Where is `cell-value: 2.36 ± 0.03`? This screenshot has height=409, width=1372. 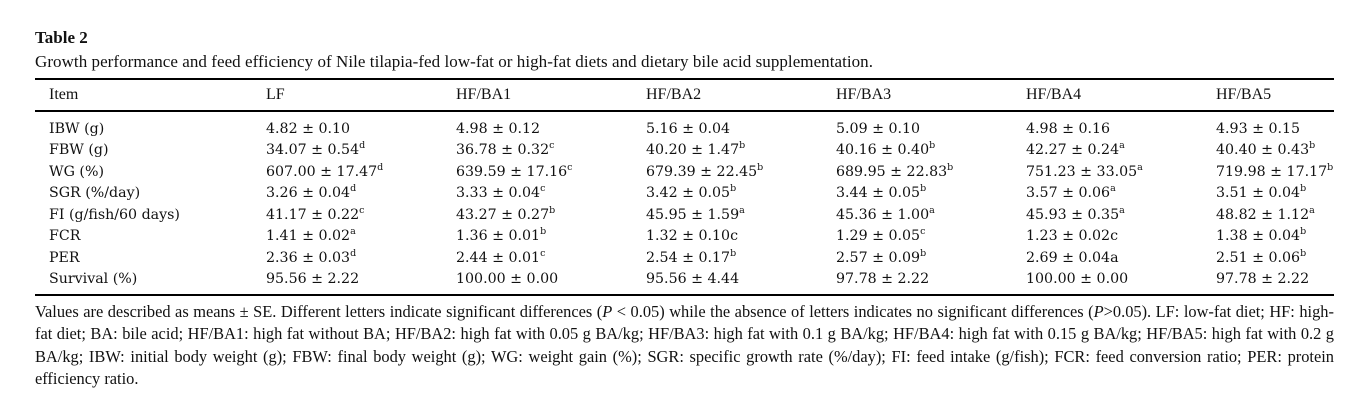
cell-value: 2.36 ± 0.03 is located at coordinates (308, 257).